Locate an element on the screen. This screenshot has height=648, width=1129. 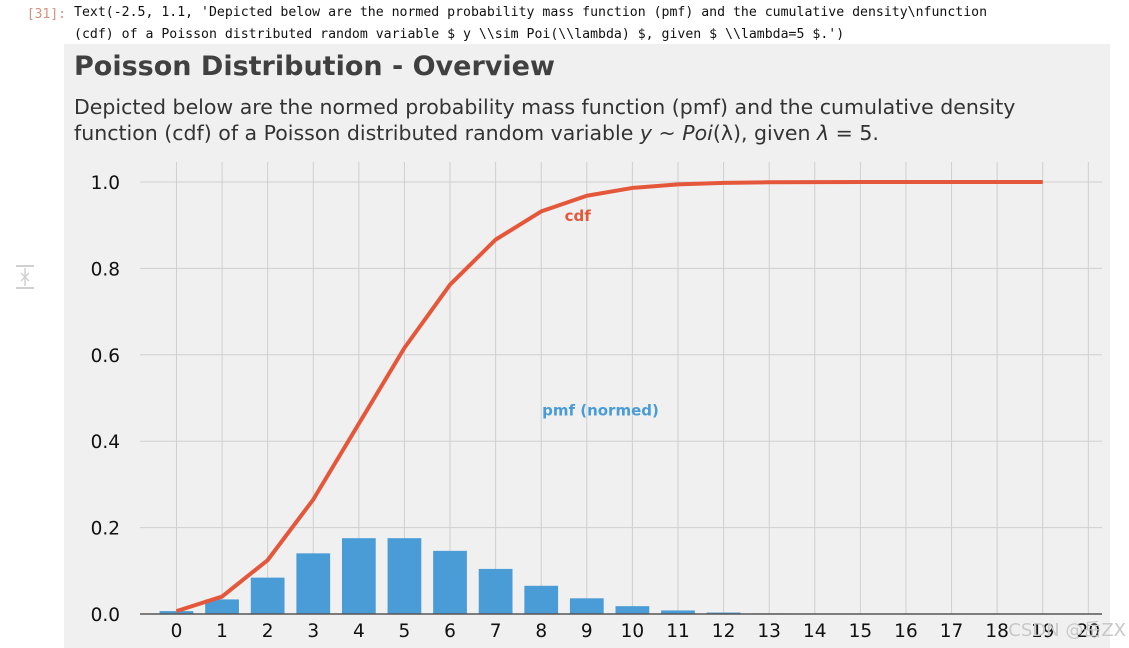
x-tick-label: 16 is located at coordinates (906, 631).